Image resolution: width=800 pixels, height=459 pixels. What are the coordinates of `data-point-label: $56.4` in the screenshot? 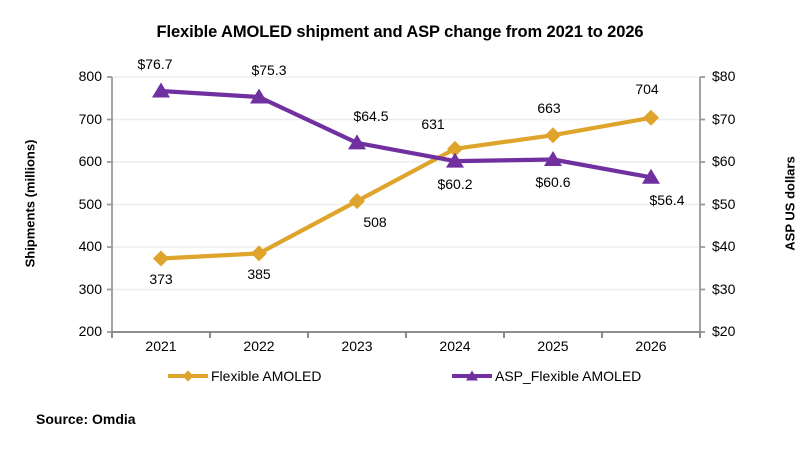 It's located at (667, 200).